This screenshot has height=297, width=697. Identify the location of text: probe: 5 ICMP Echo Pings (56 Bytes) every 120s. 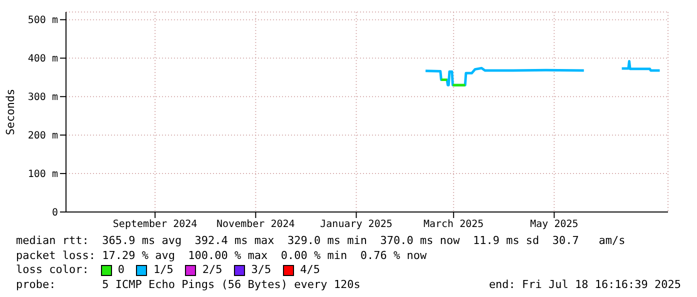
(188, 284).